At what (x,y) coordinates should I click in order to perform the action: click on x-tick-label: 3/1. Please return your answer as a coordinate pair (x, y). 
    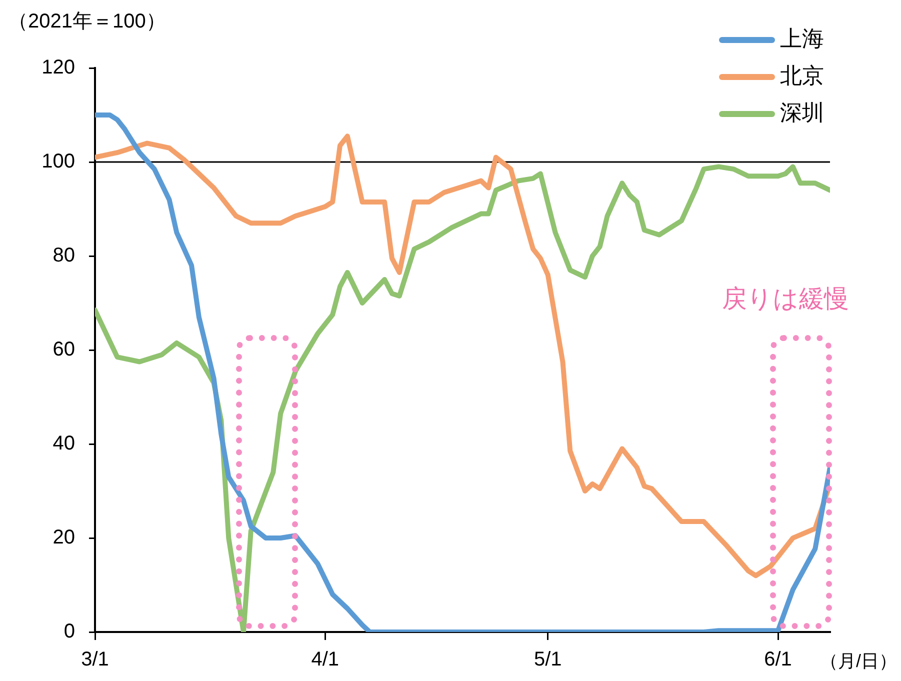
    Looking at the image, I should click on (95, 659).